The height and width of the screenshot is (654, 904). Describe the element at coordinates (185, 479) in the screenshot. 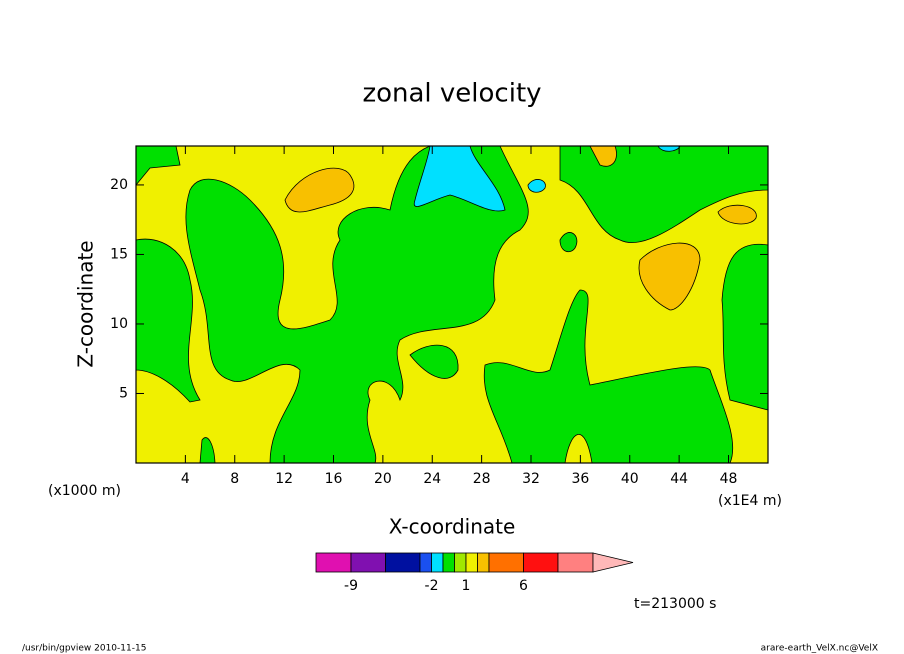

I see `x-tick-label: 4` at that location.